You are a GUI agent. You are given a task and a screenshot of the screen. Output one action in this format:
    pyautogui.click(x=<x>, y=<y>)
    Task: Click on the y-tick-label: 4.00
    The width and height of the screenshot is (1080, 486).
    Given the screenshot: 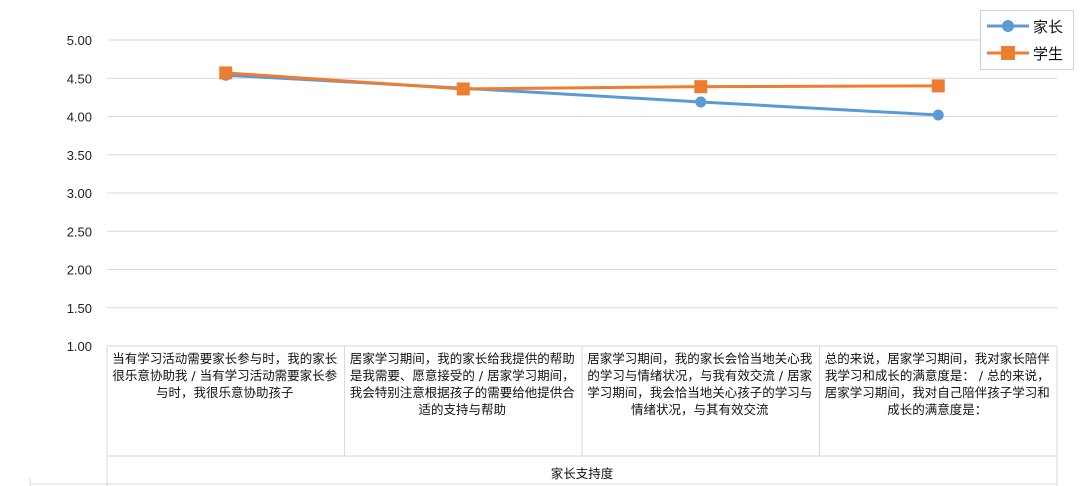 What is the action you would take?
    pyautogui.click(x=79, y=117)
    